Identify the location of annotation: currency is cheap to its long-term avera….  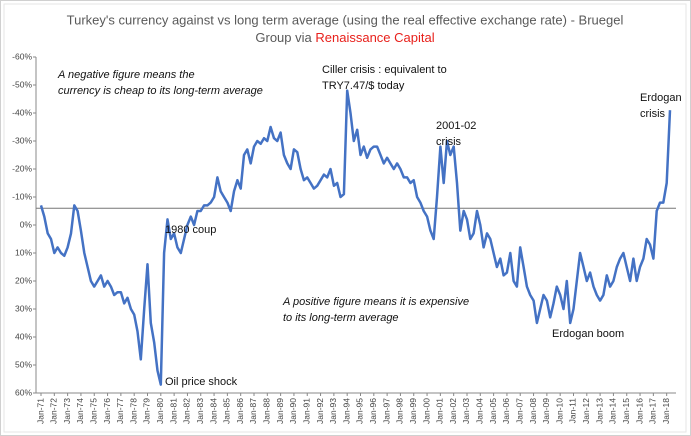
(160, 91).